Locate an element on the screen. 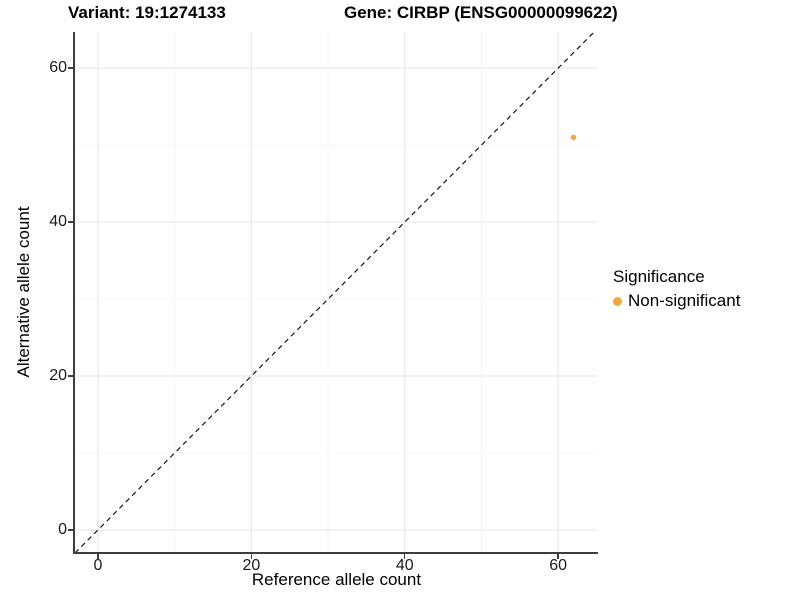 This screenshot has width=800, height=600. y-axis-line is located at coordinates (74, 293).